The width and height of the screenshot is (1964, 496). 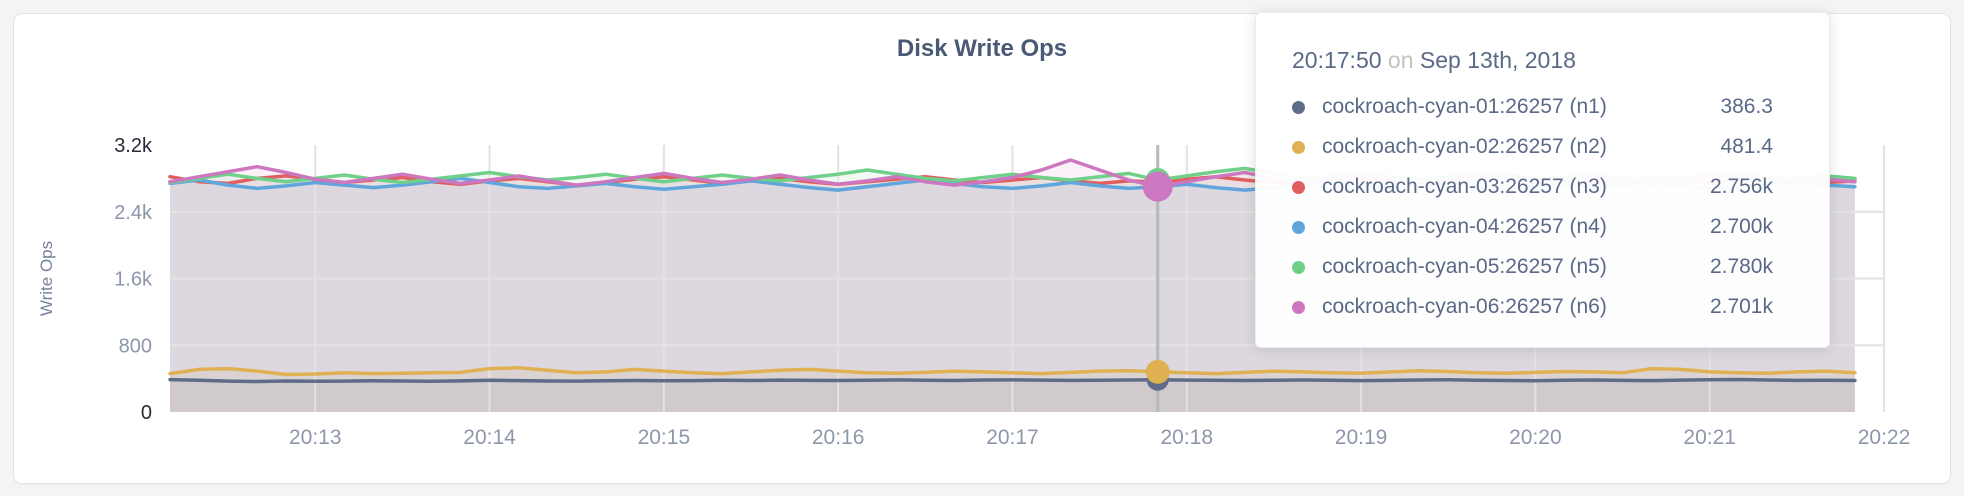 What do you see at coordinates (146, 413) in the screenshot?
I see `y-tick-label: 0` at bounding box center [146, 413].